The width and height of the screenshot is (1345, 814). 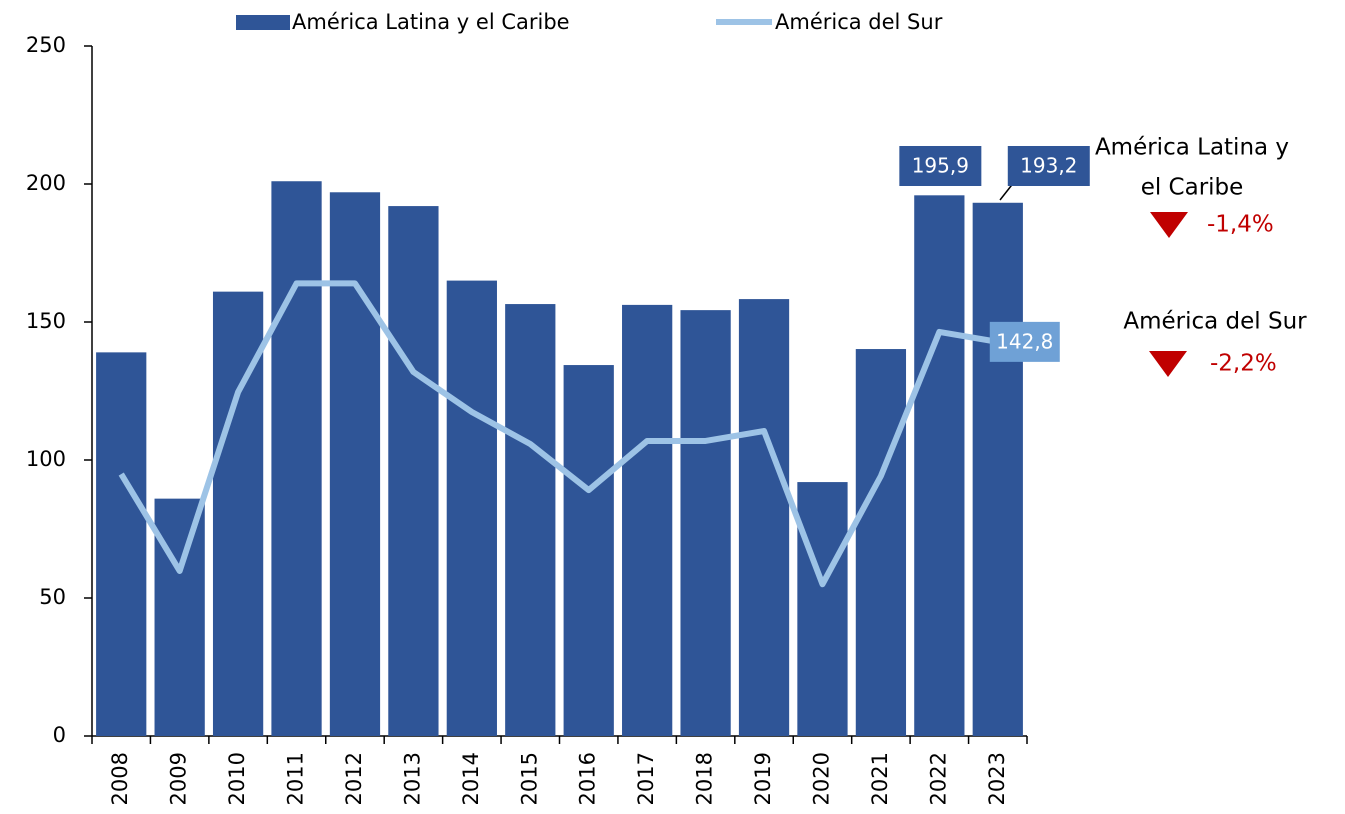 What do you see at coordinates (237, 778) in the screenshot?
I see `x-tick-label: 2010` at bounding box center [237, 778].